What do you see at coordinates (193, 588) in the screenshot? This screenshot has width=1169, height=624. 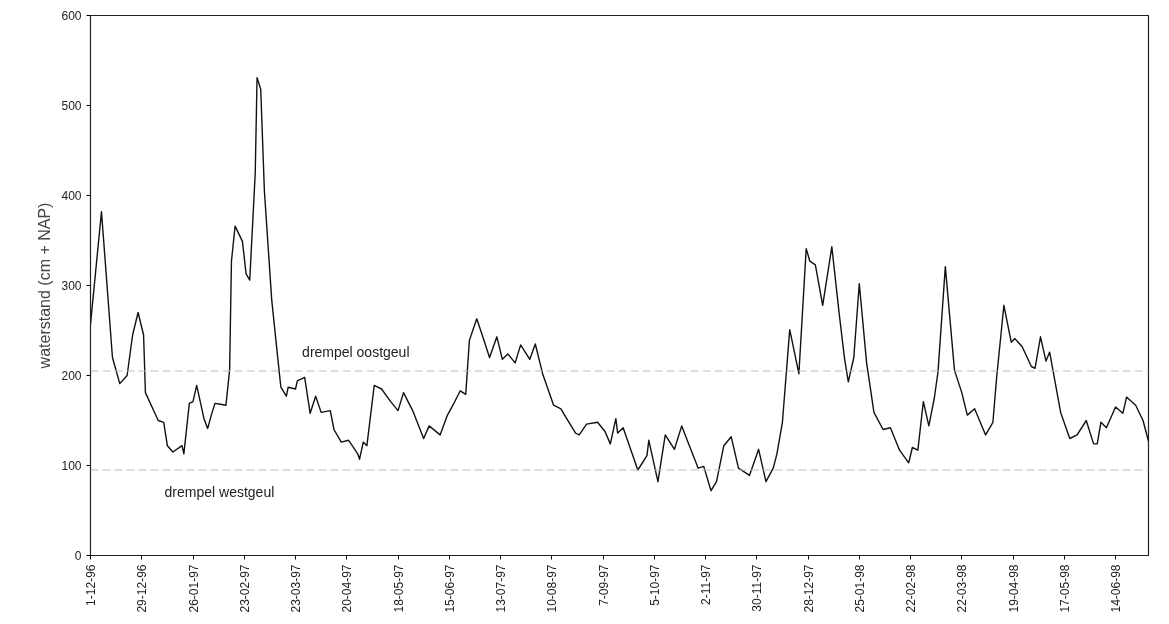 I see `x-tick-label: 26-01-97` at bounding box center [193, 588].